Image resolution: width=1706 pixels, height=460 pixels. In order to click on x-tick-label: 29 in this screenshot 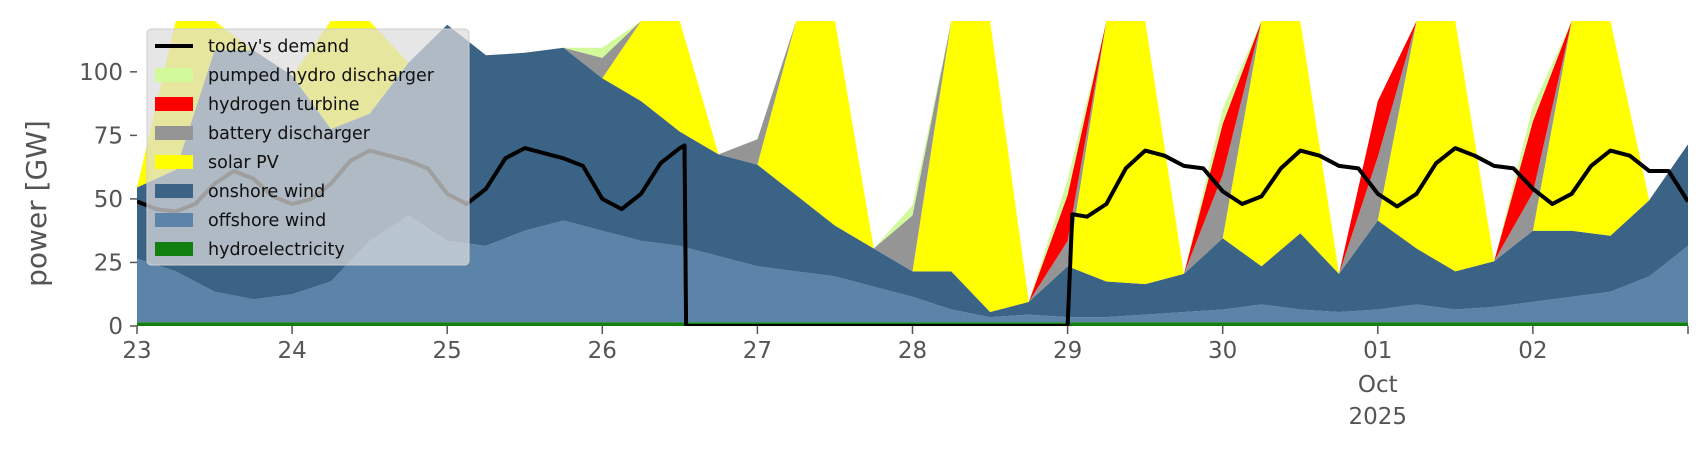, I will do `click(1067, 351)`.